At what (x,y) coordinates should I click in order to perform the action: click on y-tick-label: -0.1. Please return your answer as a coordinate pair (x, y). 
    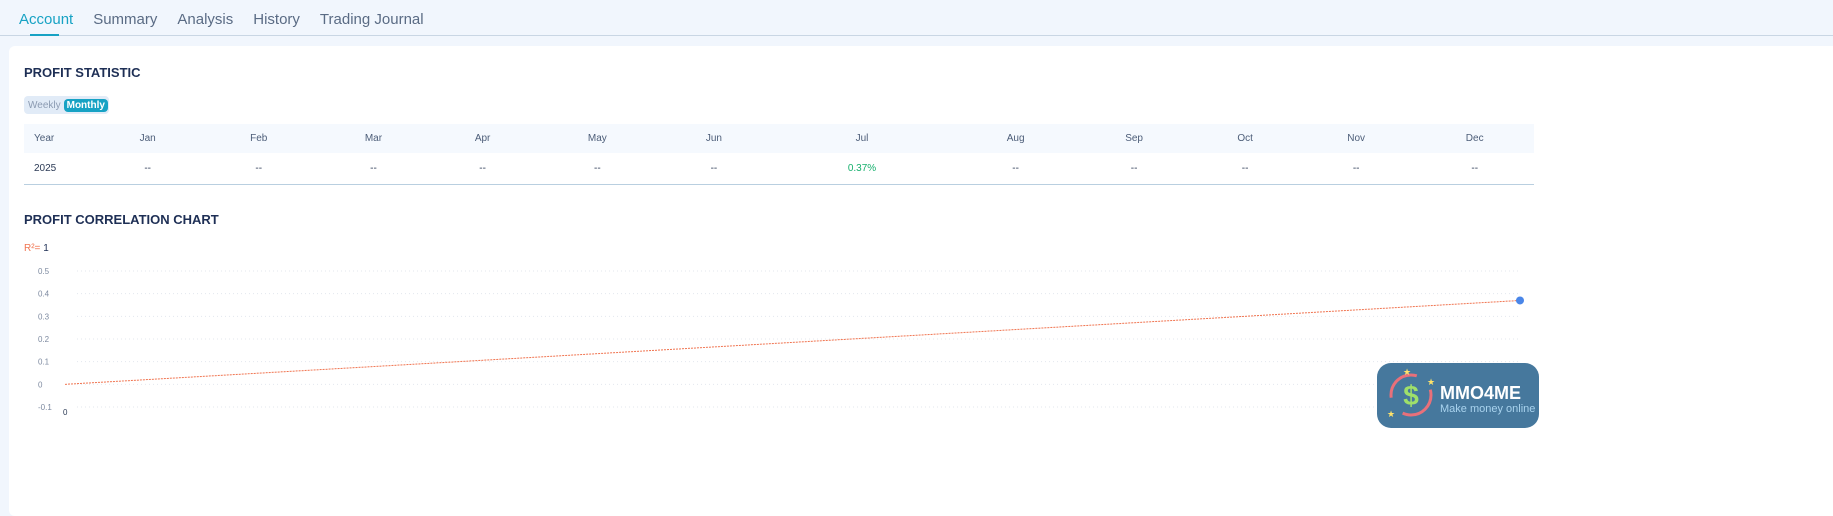
    Looking at the image, I should click on (45, 407).